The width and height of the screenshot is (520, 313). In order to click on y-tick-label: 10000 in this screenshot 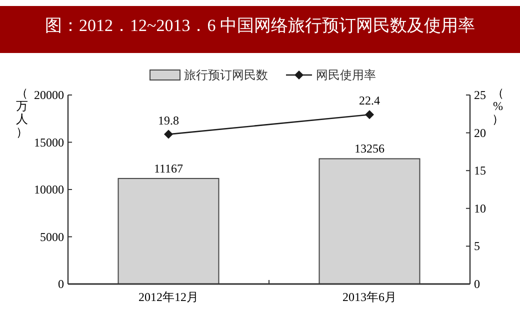, I will do `click(49, 189)`.